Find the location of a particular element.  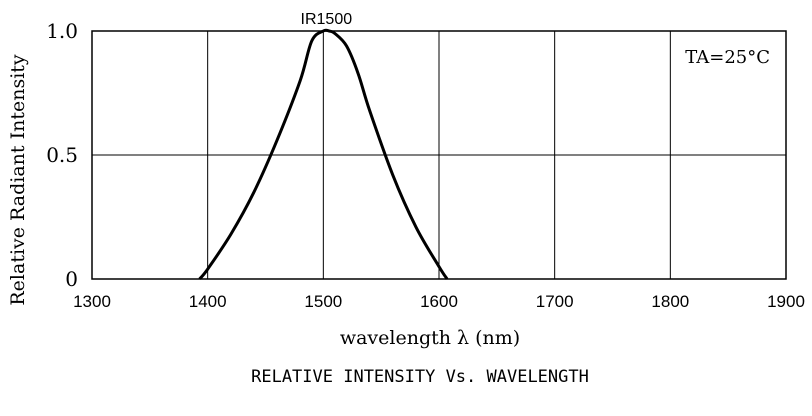

x-tick-label: 1700 is located at coordinates (555, 301).